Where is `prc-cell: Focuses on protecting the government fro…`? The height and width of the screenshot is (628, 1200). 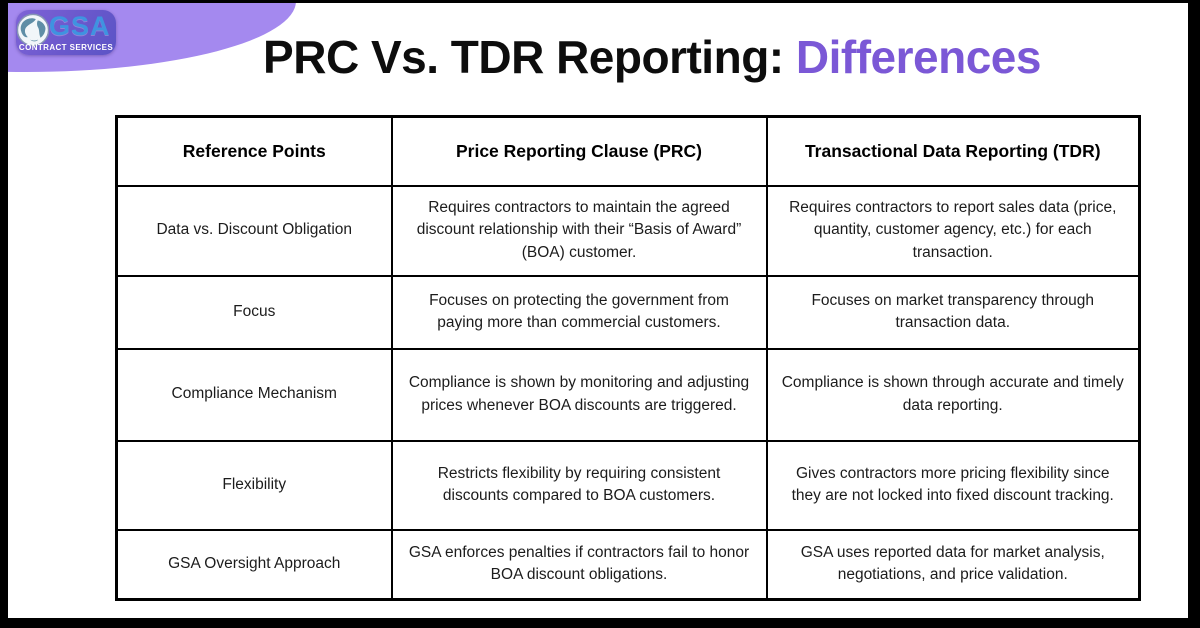
prc-cell: Focuses on protecting the government fro… is located at coordinates (579, 312).